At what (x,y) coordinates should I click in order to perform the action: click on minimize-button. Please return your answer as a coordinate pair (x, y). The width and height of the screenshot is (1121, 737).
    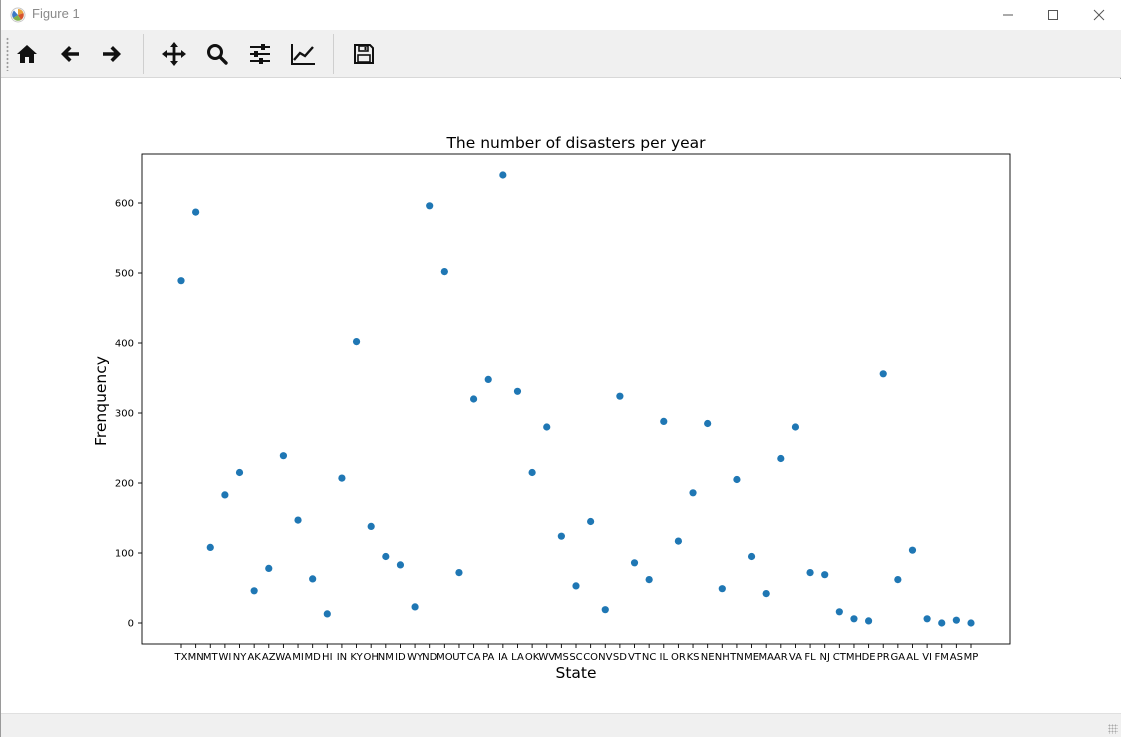
    Looking at the image, I should click on (1008, 15).